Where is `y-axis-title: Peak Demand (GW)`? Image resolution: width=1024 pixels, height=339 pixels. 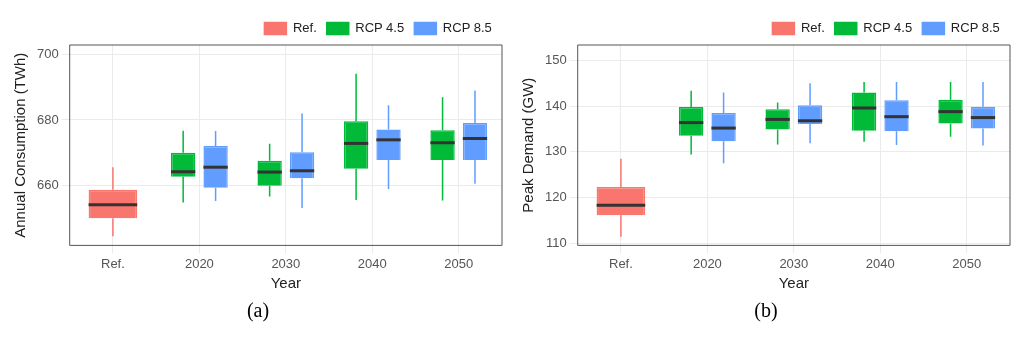
y-axis-title: Peak Demand (GW) is located at coordinates (528, 145).